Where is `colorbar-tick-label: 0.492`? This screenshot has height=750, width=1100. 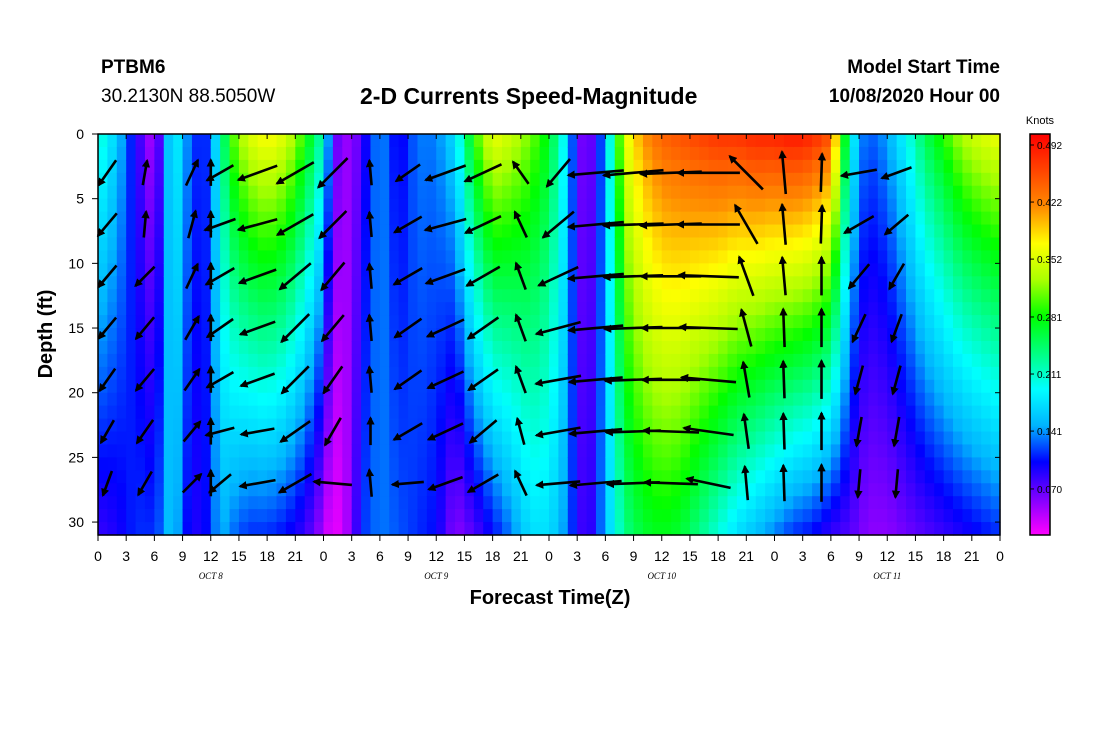
colorbar-tick-label: 0.492 is located at coordinates (1049, 146).